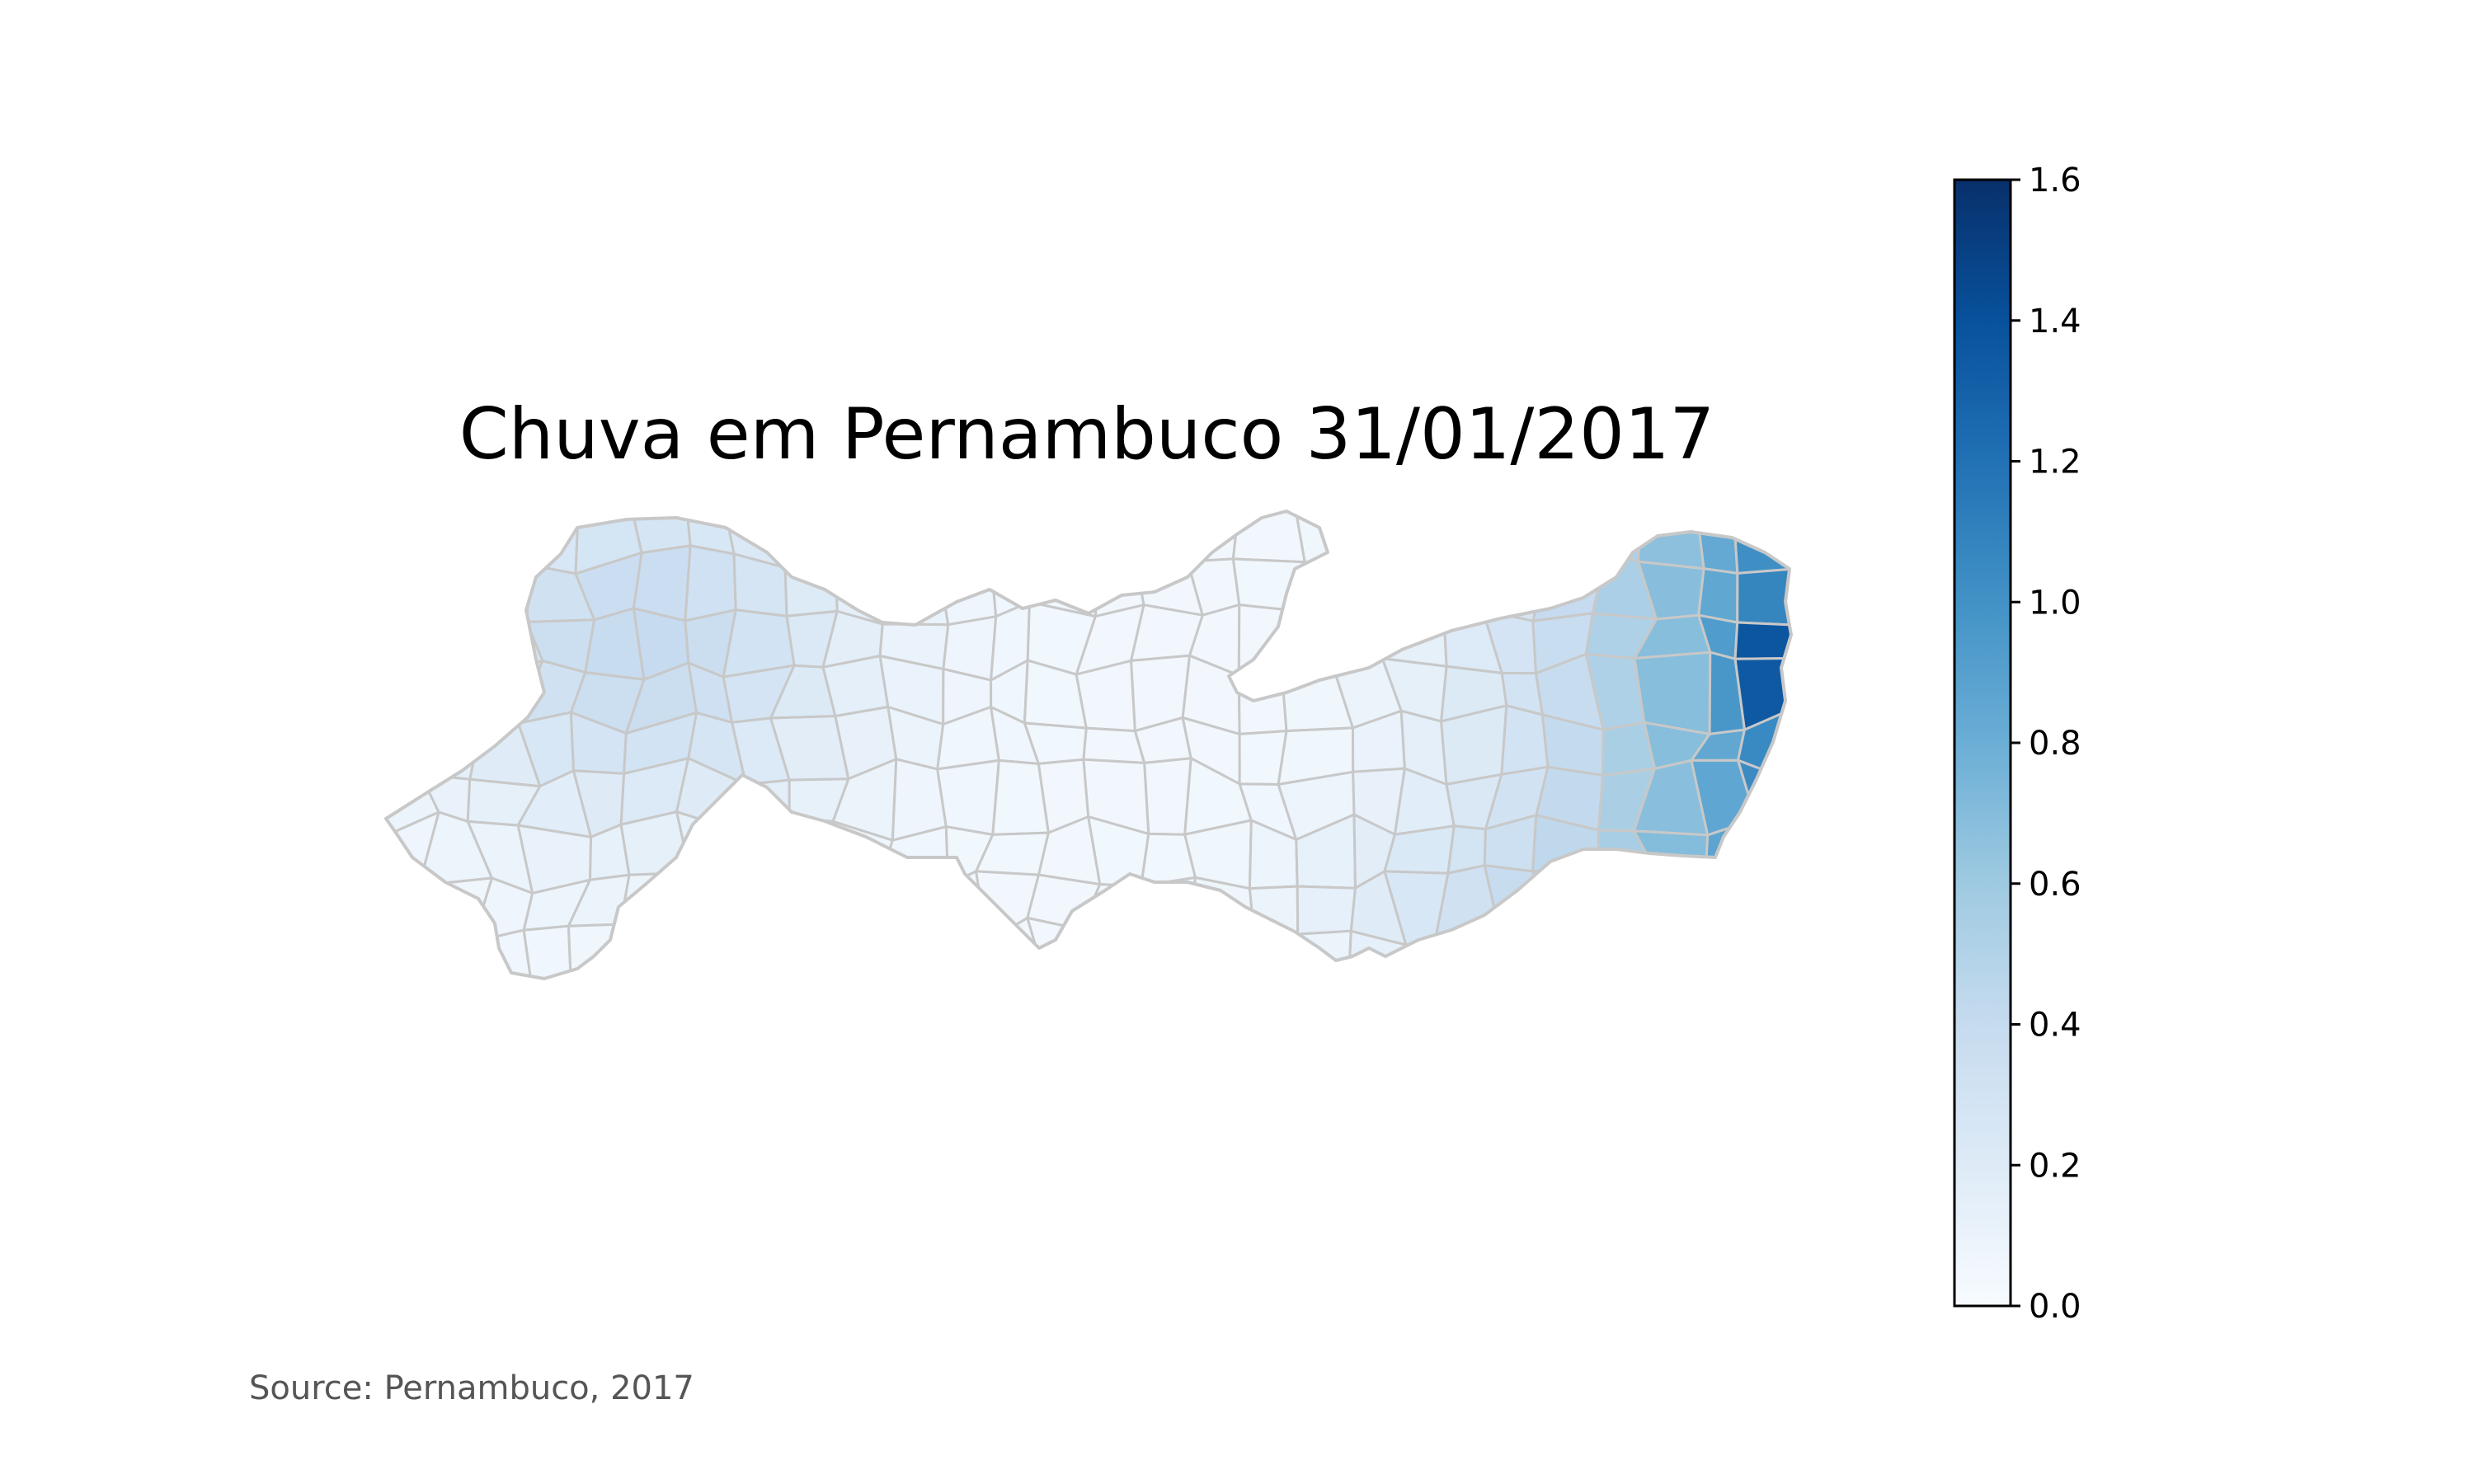  What do you see at coordinates (1982, 743) in the screenshot?
I see `colorbar-gradient` at bounding box center [1982, 743].